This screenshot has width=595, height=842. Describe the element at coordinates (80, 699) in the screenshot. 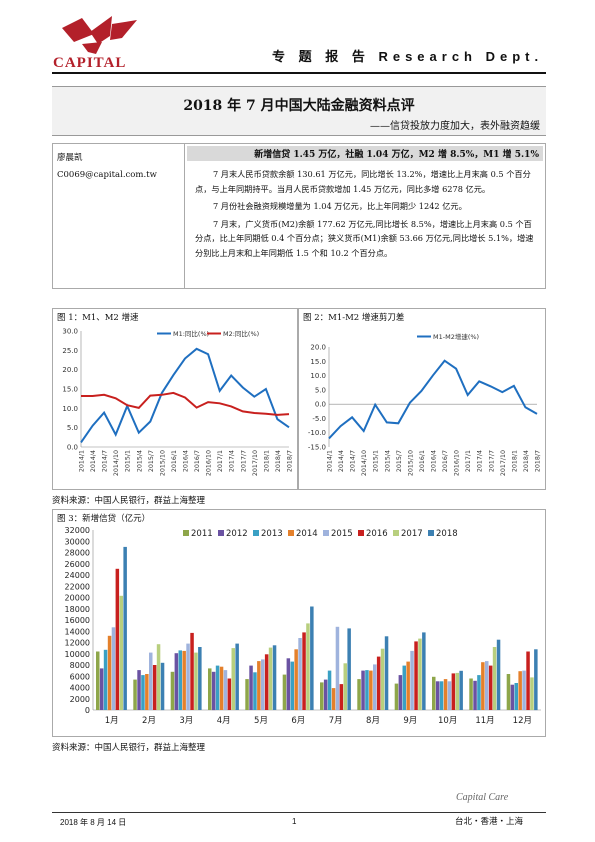

I see `y-tick-label: 2000` at that location.